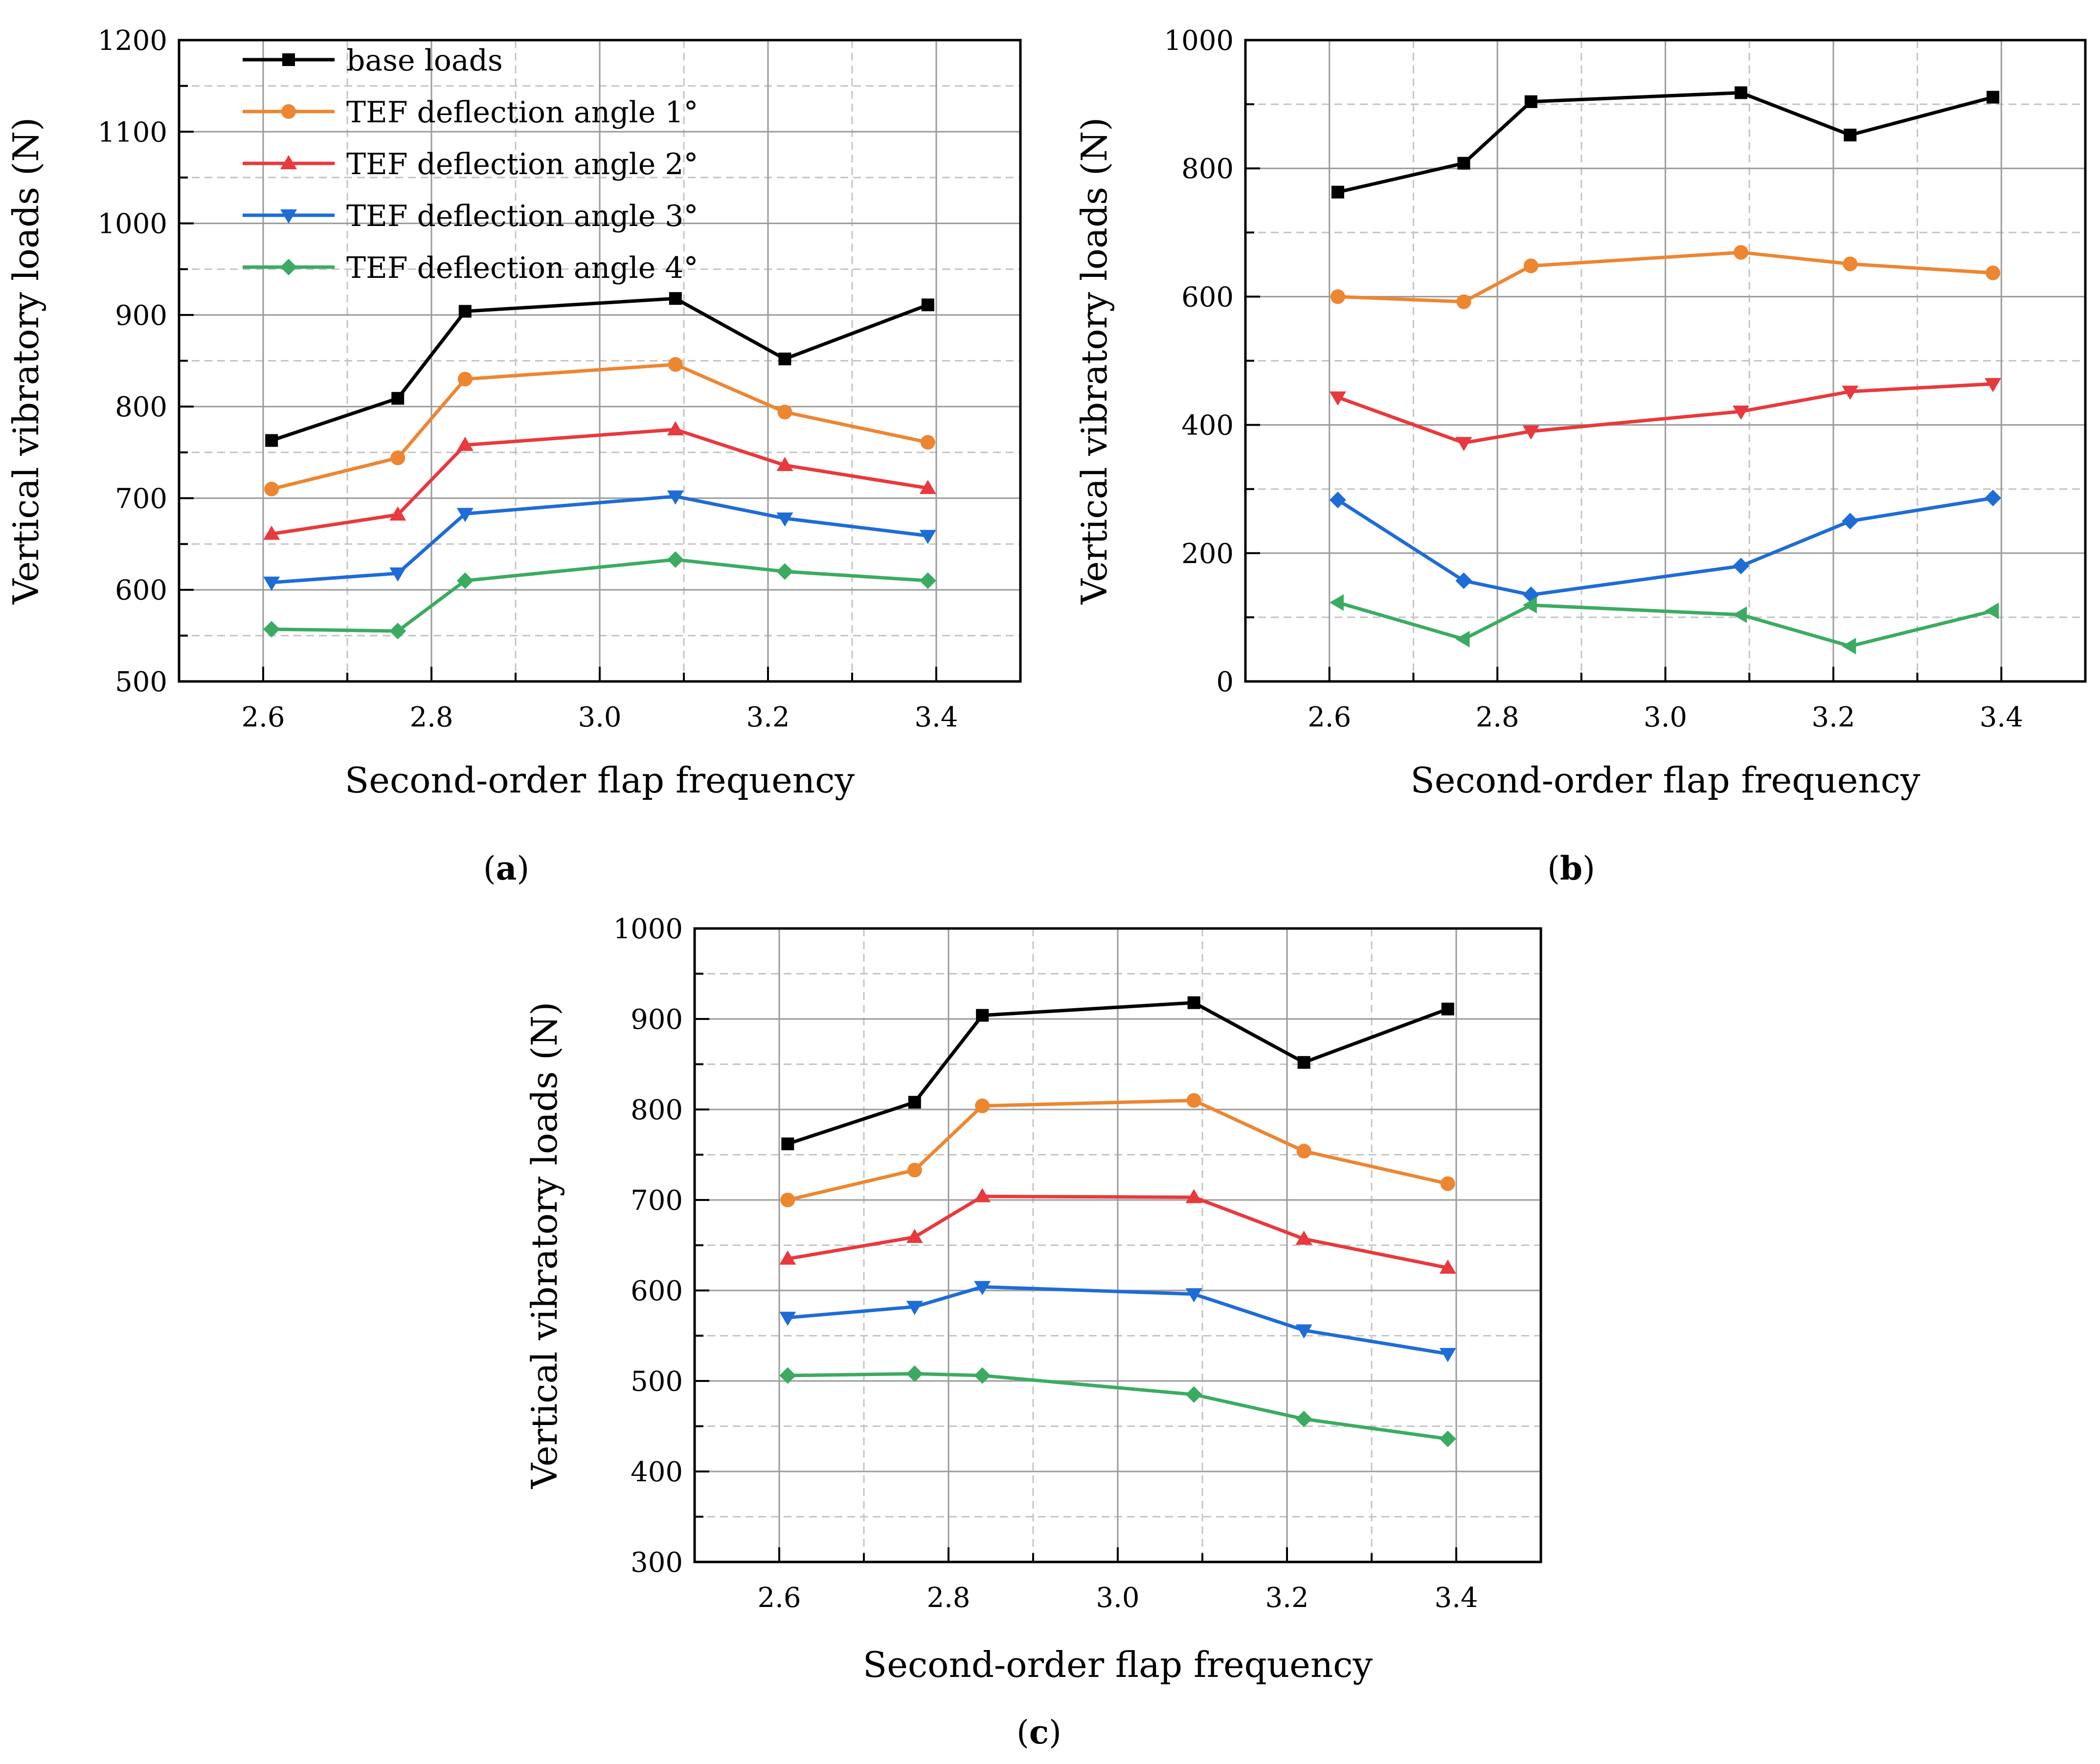 The width and height of the screenshot is (2100, 1764). What do you see at coordinates (522, 112) in the screenshot?
I see `legend-entry: TEF deflection angle 1°` at bounding box center [522, 112].